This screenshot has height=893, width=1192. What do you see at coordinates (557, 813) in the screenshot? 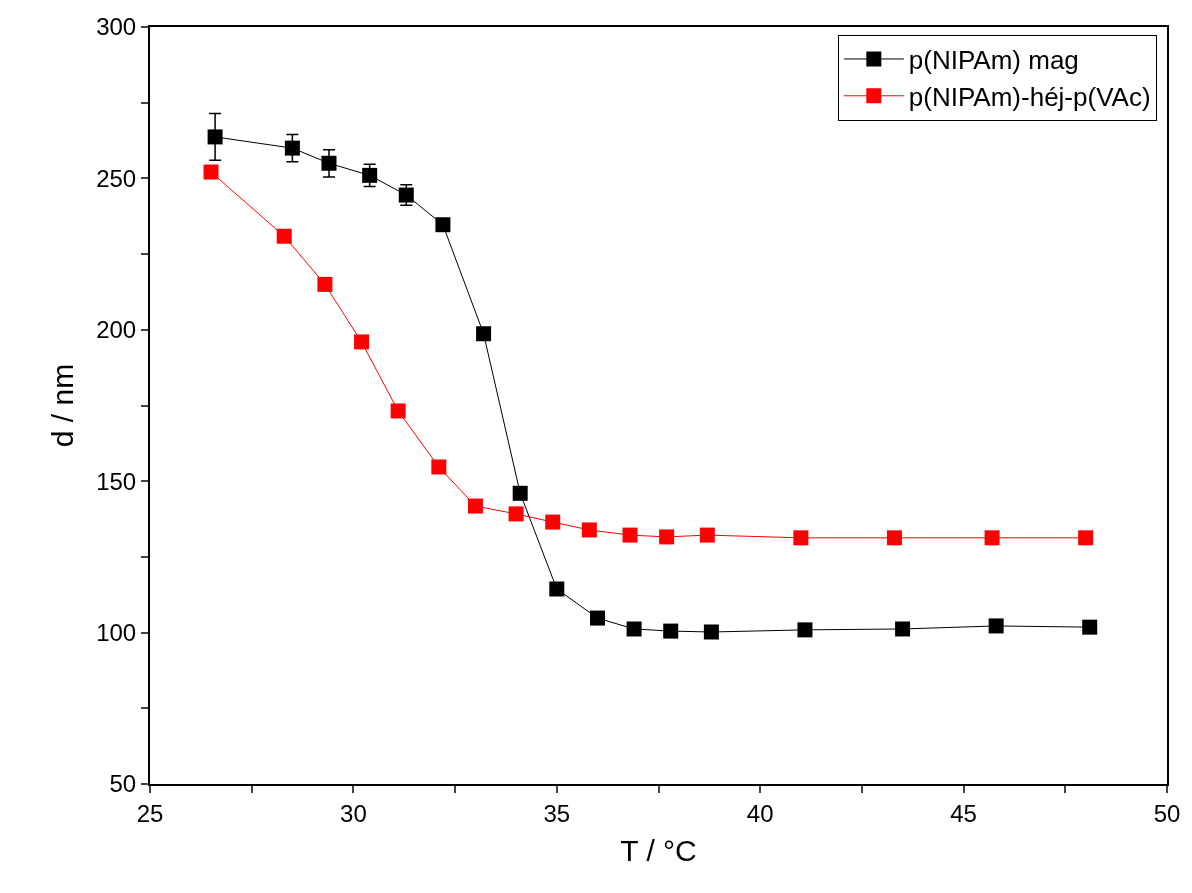
I see `x-tick-label: 35` at bounding box center [557, 813].